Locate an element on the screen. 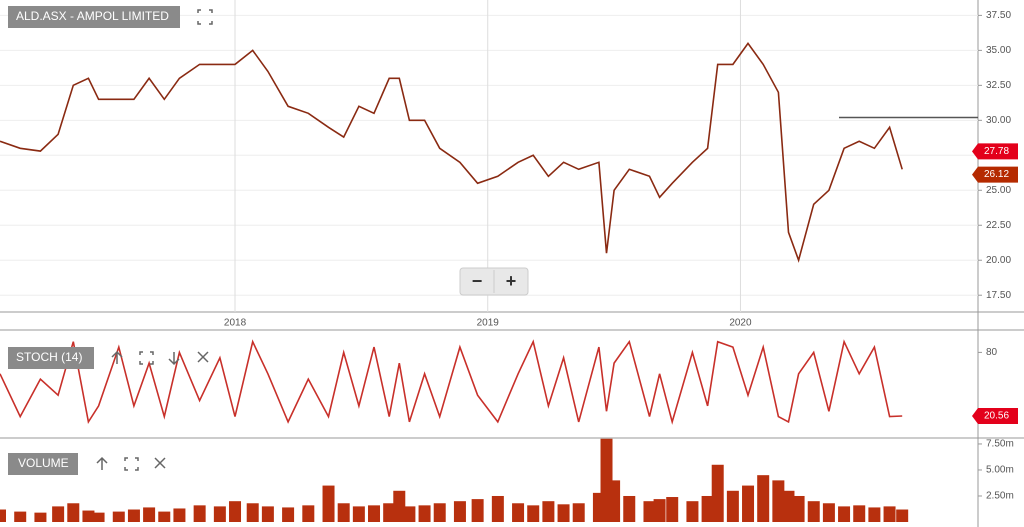 The width and height of the screenshot is (1024, 527). panel-title: STOCH (14) is located at coordinates (49, 357).